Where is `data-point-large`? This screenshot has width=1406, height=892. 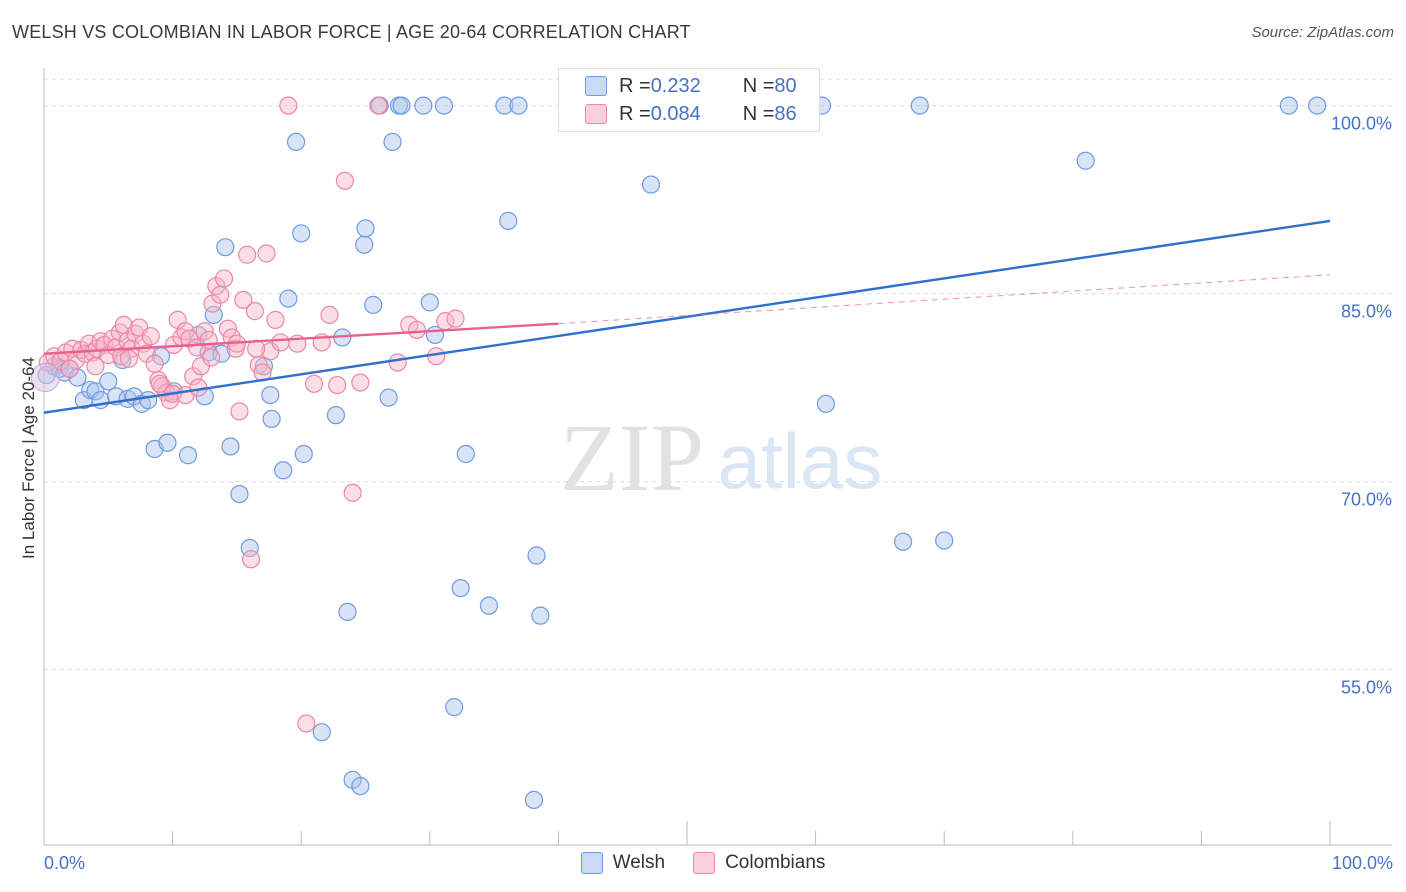 data-point-large is located at coordinates (45, 378).